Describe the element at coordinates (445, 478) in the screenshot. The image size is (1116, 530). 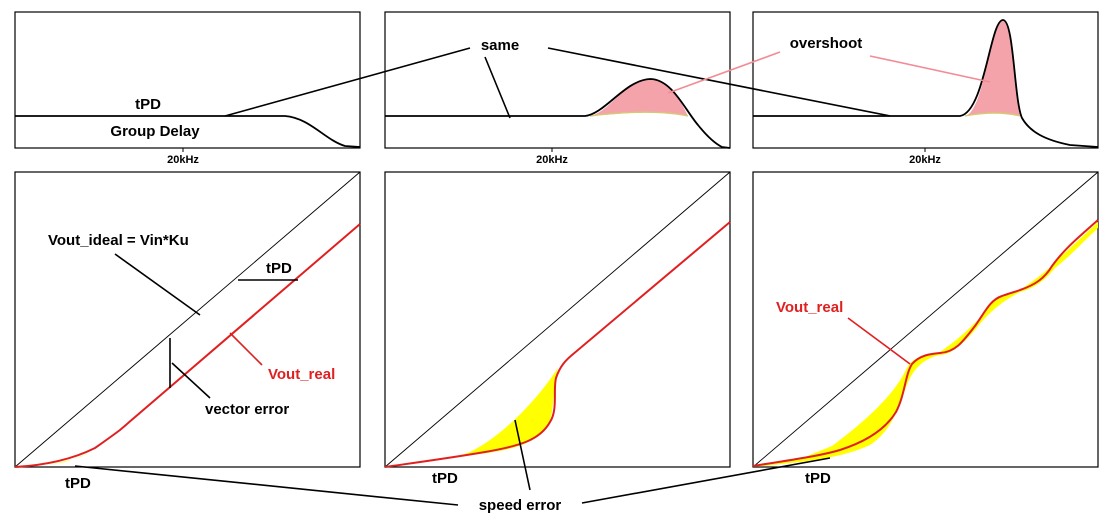
I see `tpd-bottom-label-2: tPD` at that location.